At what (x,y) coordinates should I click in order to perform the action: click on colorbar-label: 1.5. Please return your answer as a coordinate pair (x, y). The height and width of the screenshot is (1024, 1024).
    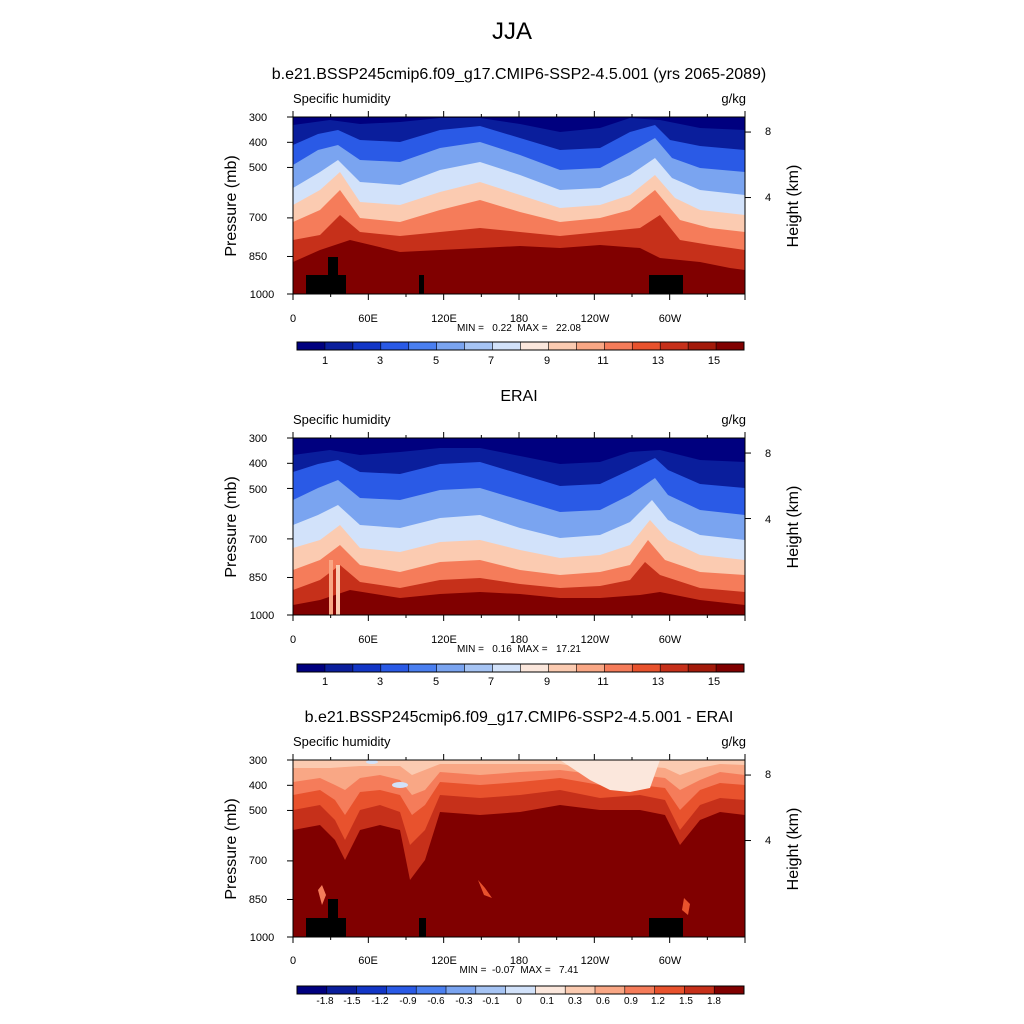
    Looking at the image, I should click on (686, 1001).